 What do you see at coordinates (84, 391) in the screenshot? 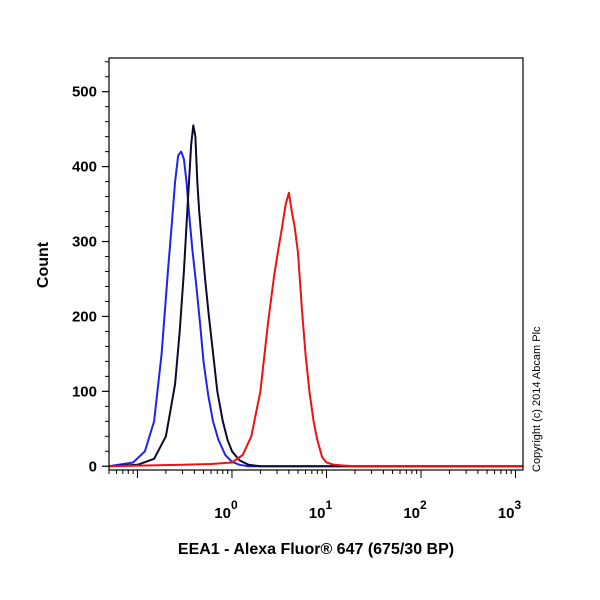
I see `y-tick-label: 100` at bounding box center [84, 391].